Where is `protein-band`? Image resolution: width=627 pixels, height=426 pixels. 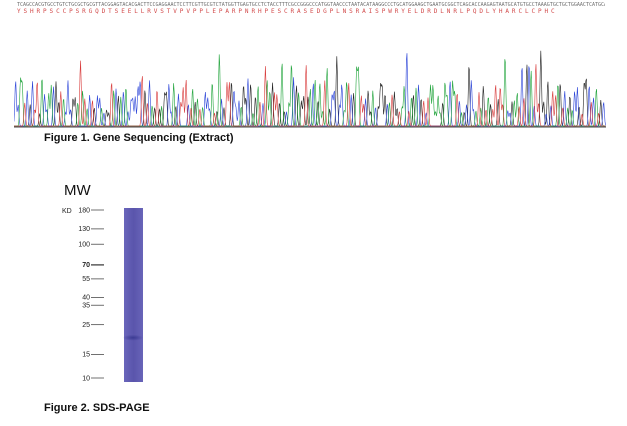
protein-band is located at coordinates (133, 337).